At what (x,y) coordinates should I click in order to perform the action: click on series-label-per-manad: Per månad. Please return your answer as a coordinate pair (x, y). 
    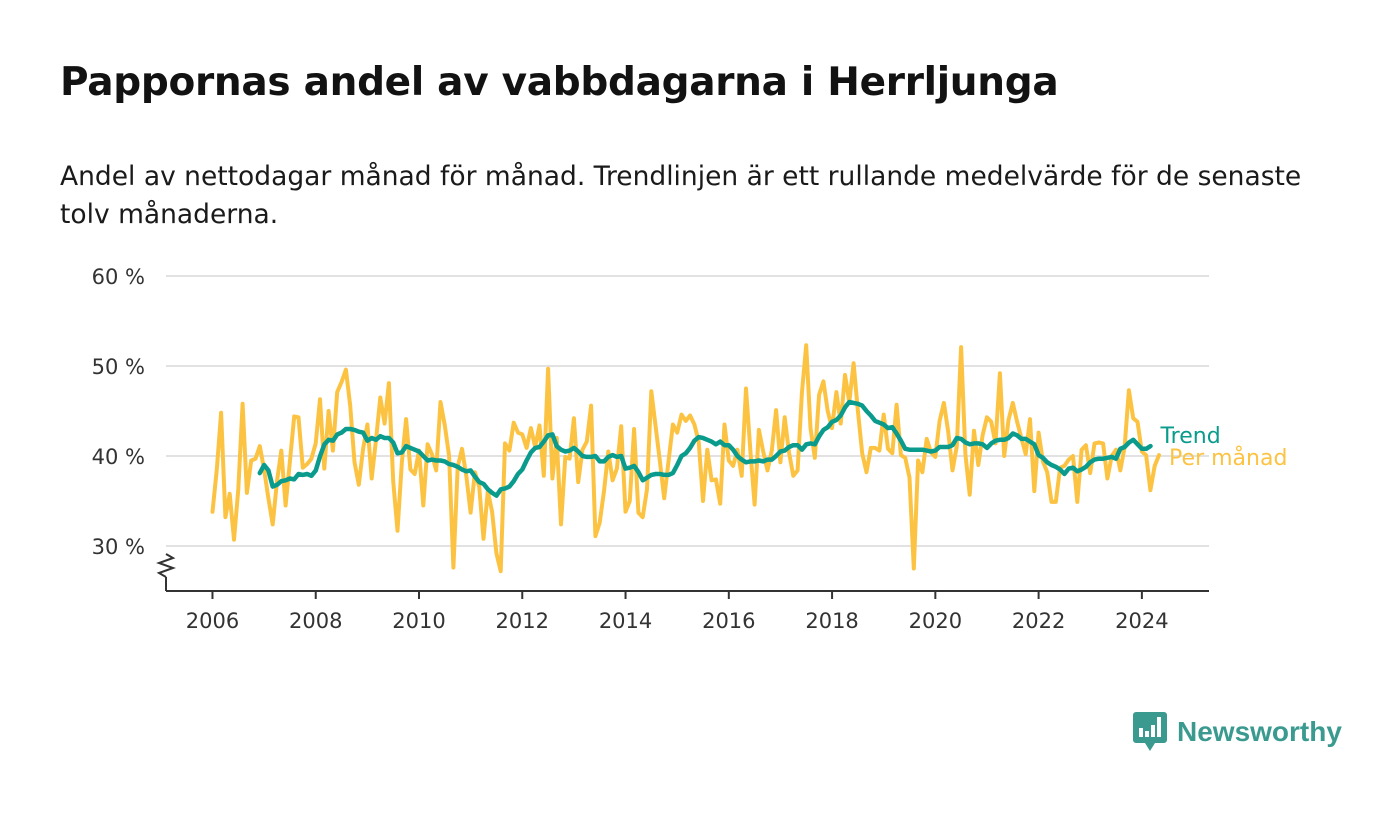
    Looking at the image, I should click on (1228, 458).